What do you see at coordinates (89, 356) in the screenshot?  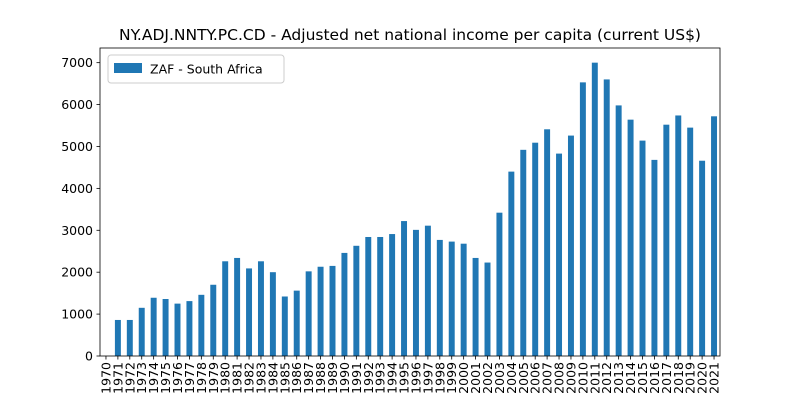 I see `y-tick-label: 0` at bounding box center [89, 356].